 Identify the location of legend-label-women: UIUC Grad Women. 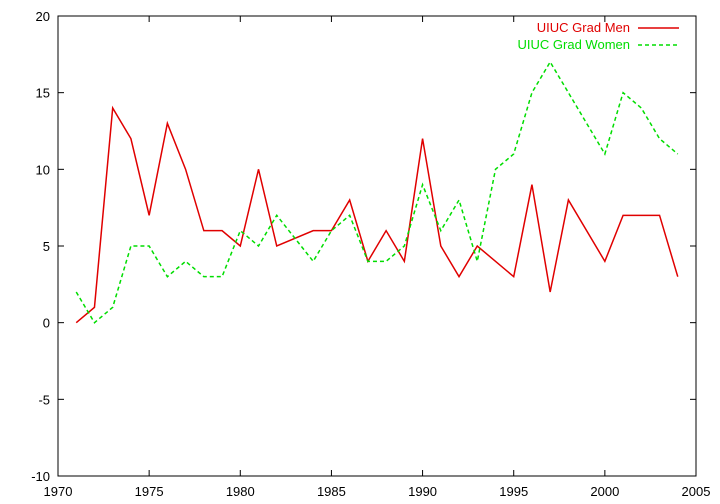
(574, 44).